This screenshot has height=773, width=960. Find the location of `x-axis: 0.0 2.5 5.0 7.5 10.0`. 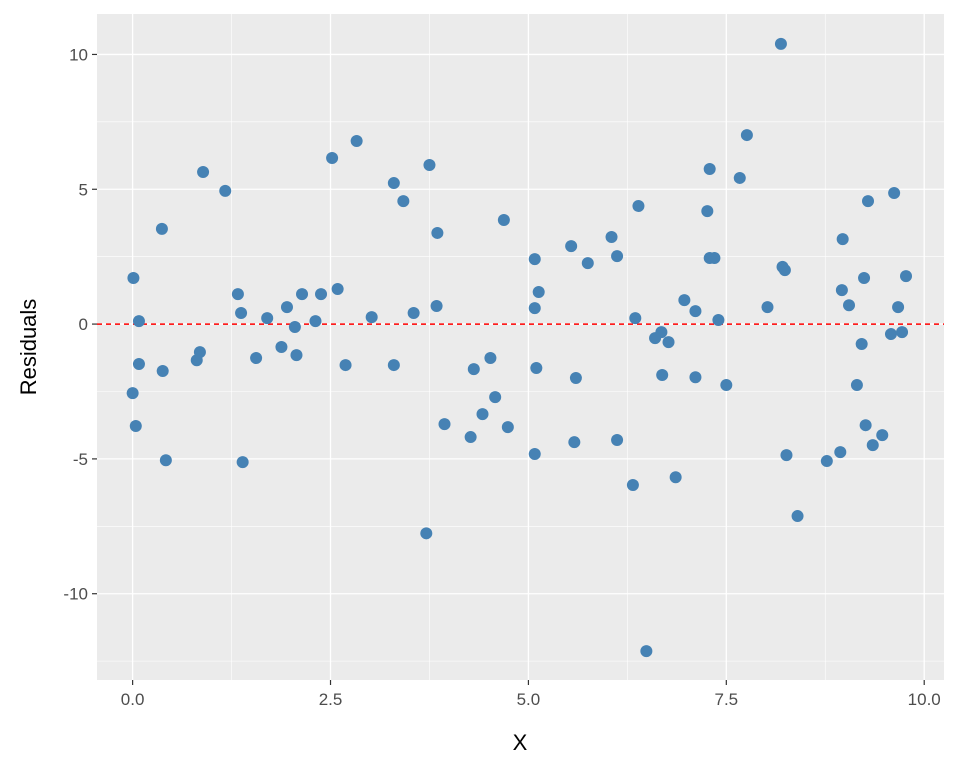

x-axis: 0.0 2.5 5.0 7.5 10.0 is located at coordinates (531, 694).